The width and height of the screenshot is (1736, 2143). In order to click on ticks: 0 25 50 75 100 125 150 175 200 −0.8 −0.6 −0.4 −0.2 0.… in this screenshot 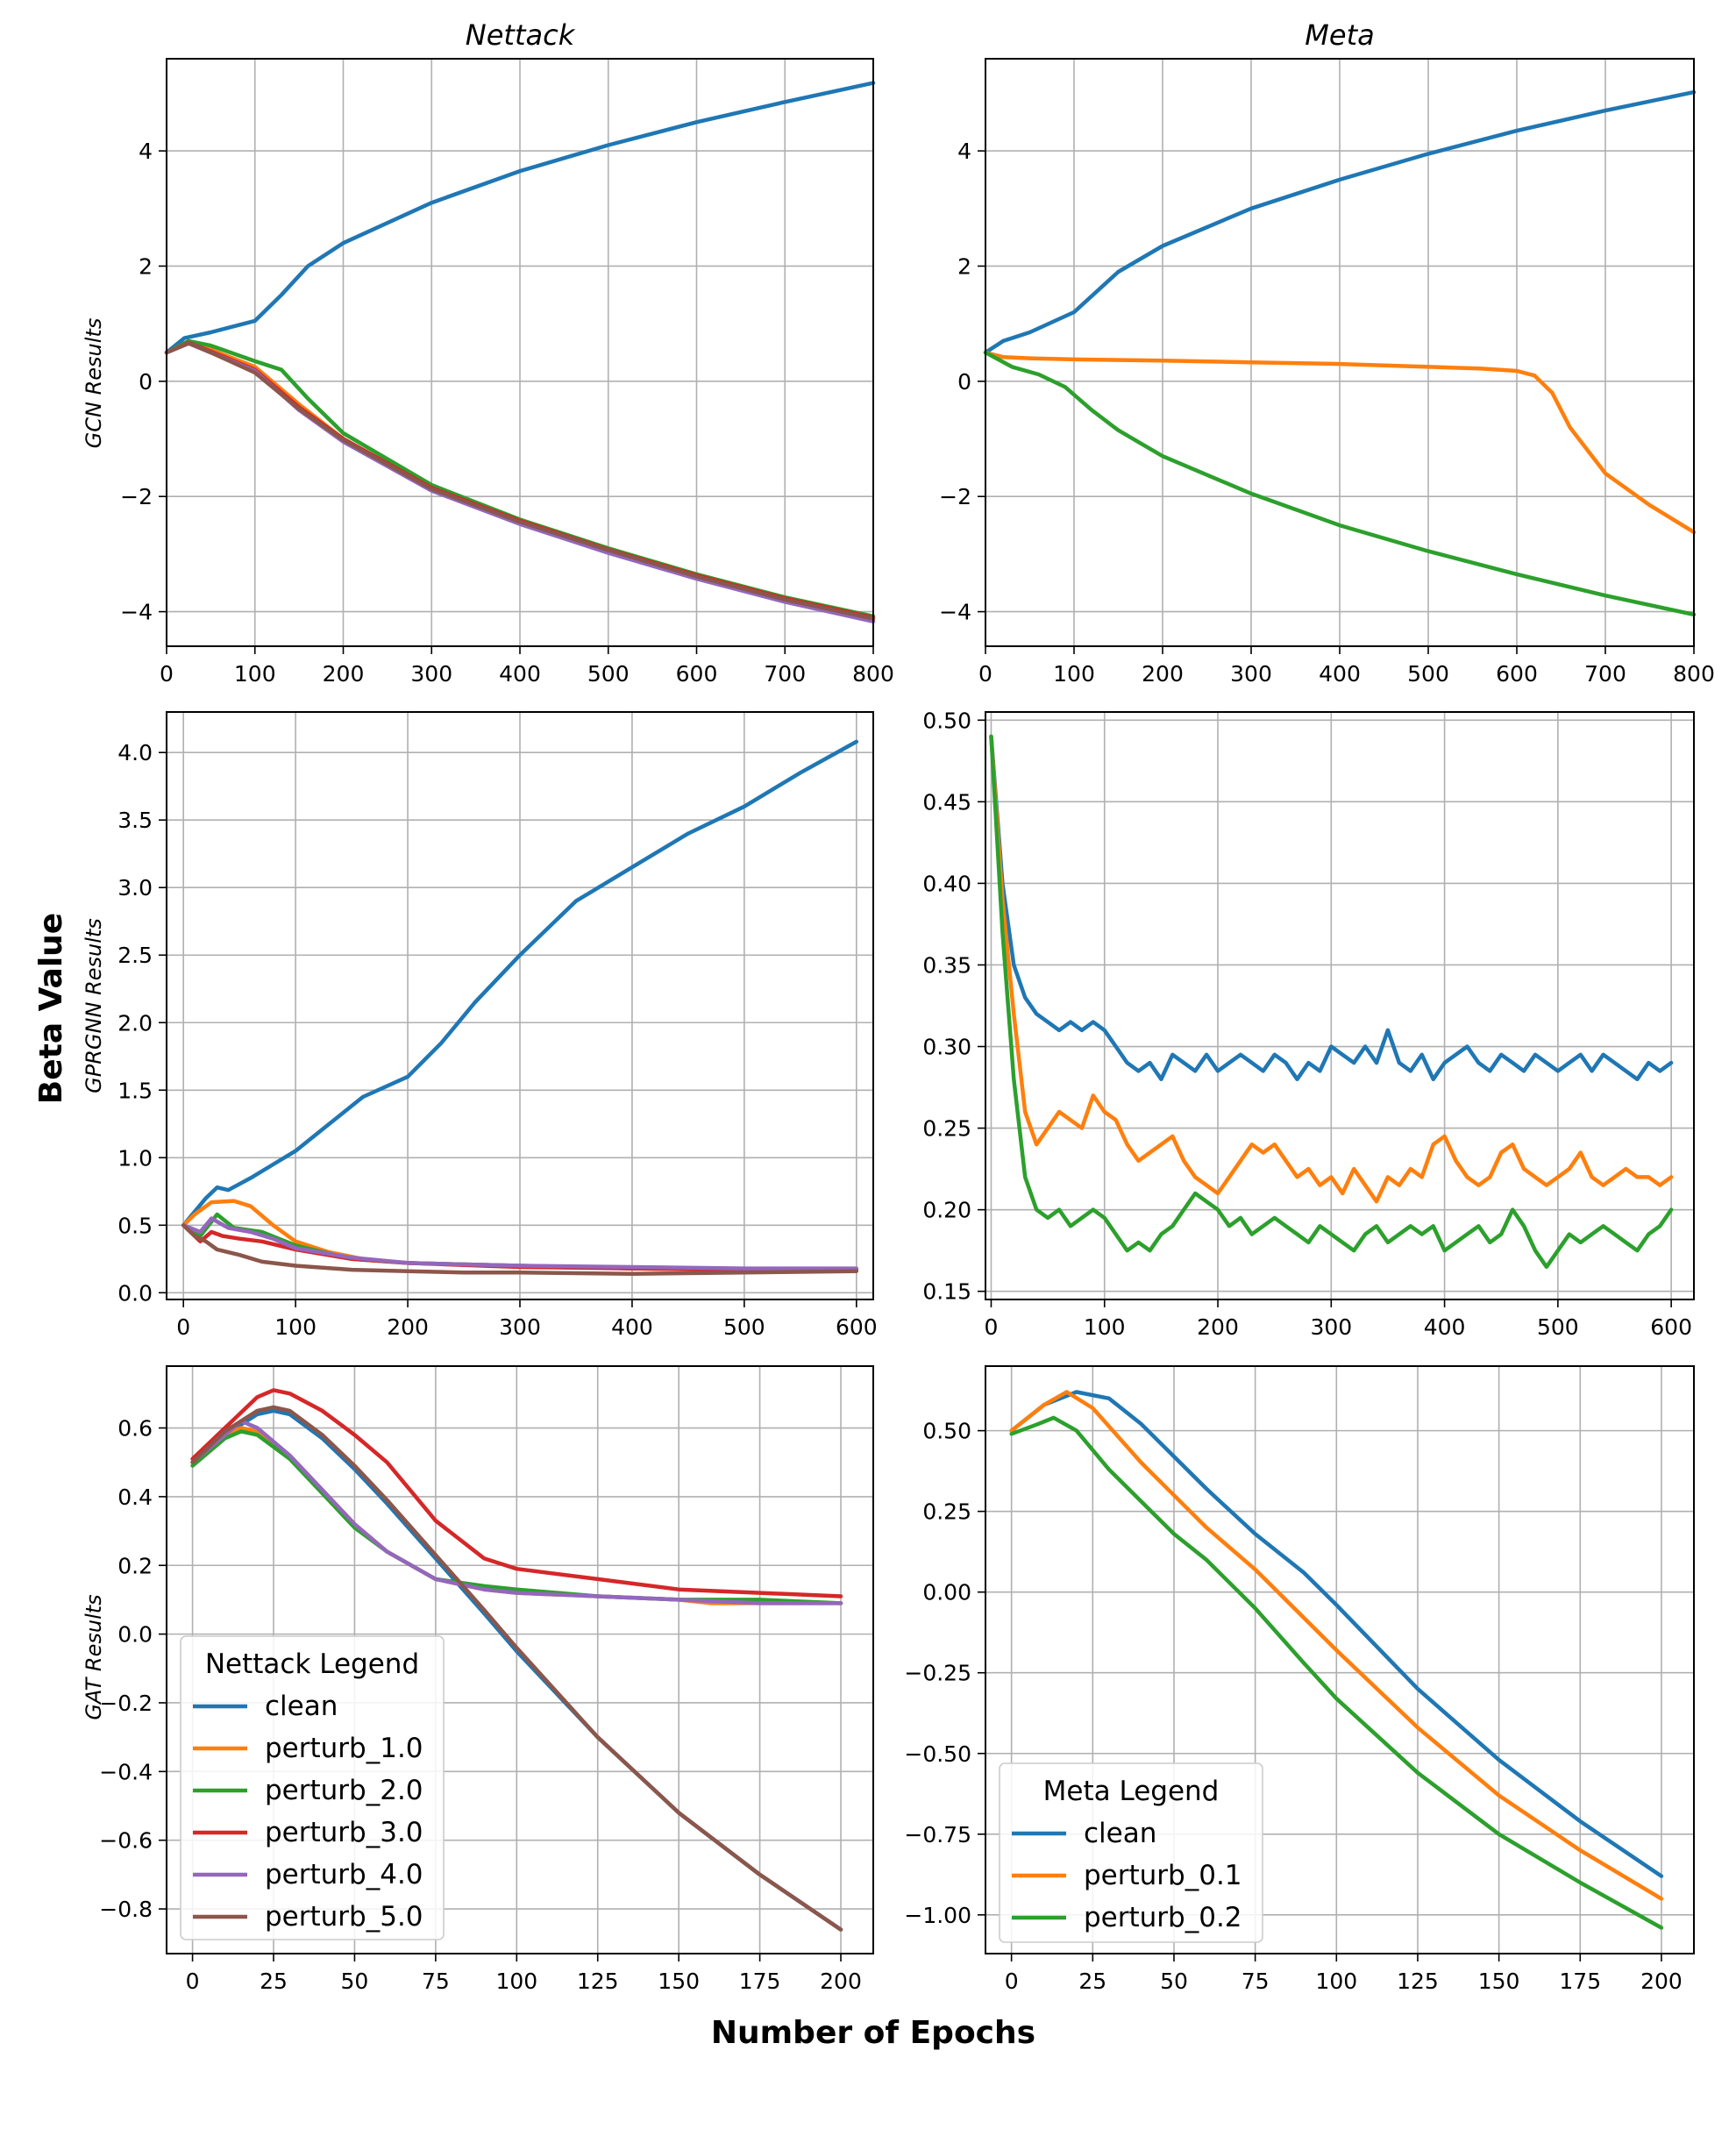, I will do `click(481, 1705)`.